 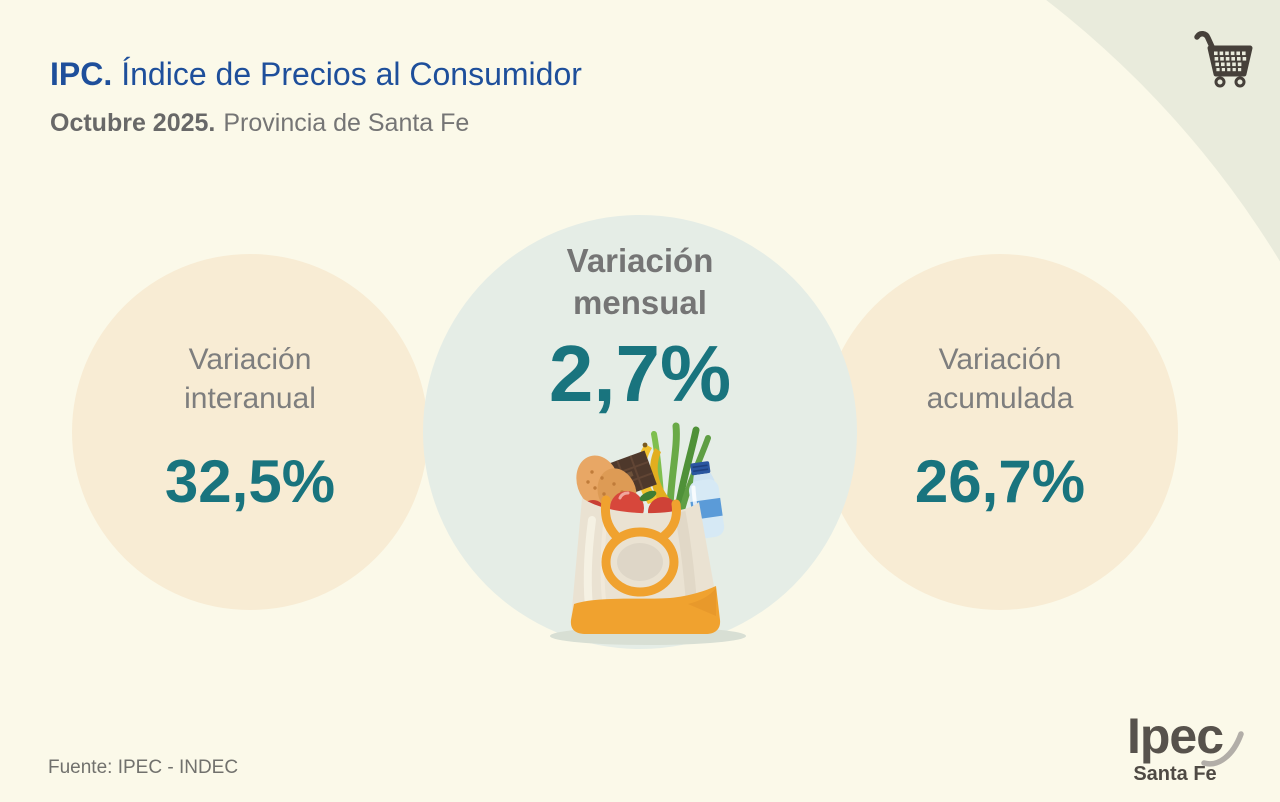 What do you see at coordinates (133, 123) in the screenshot?
I see `subtitle-period: Octubre 2025.` at bounding box center [133, 123].